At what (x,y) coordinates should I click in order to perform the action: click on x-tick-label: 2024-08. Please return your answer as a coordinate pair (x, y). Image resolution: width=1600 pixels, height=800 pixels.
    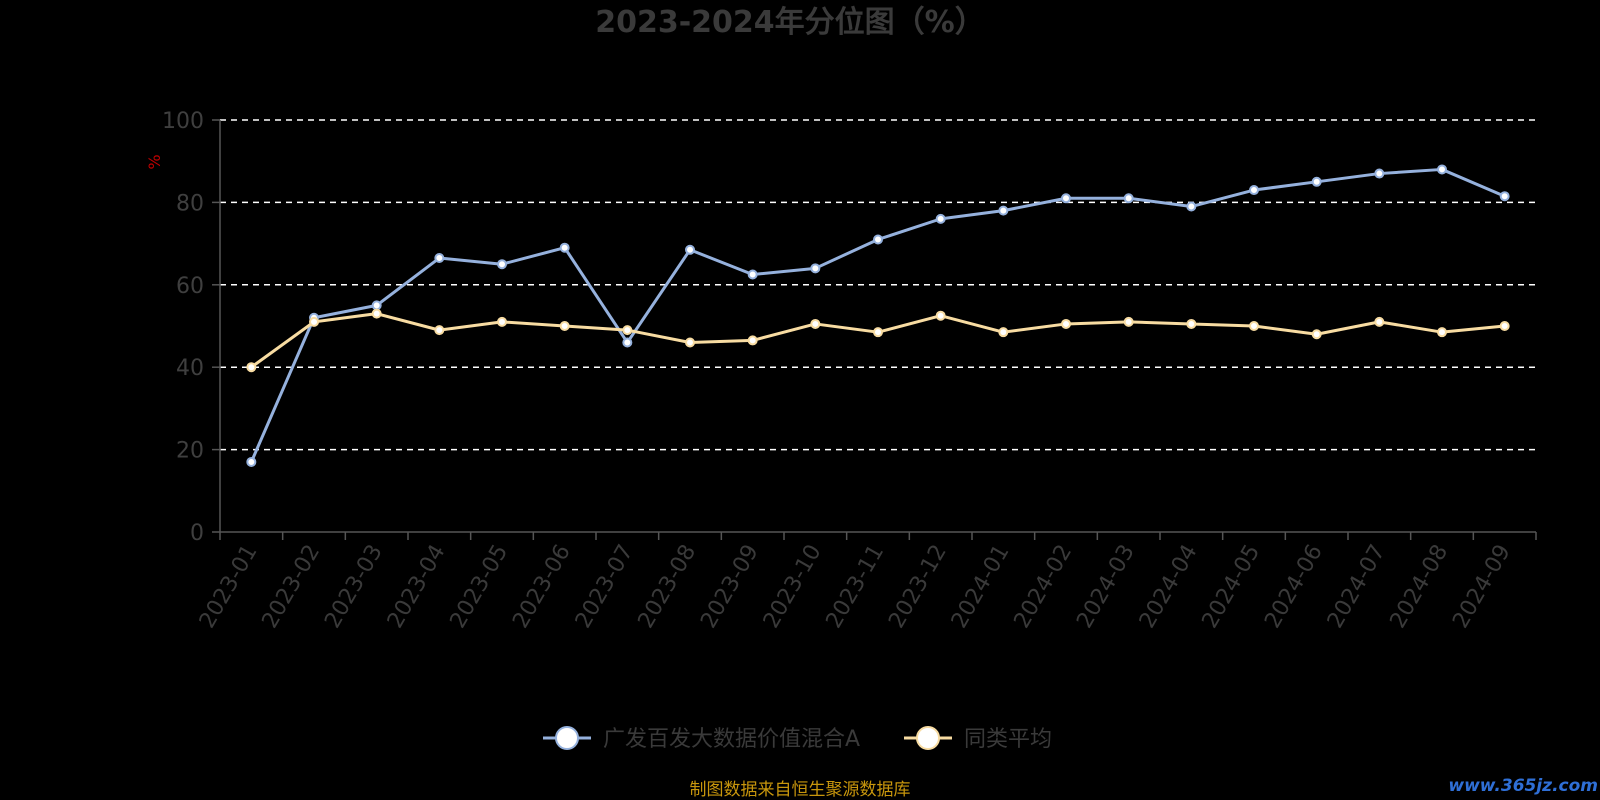
    Looking at the image, I should click on (1420, 587).